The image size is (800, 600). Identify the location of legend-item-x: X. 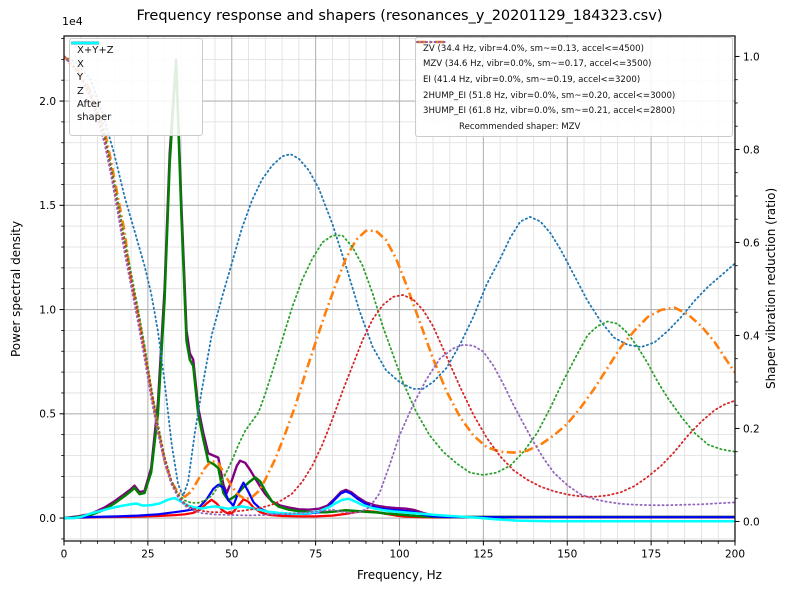
(133, 56).